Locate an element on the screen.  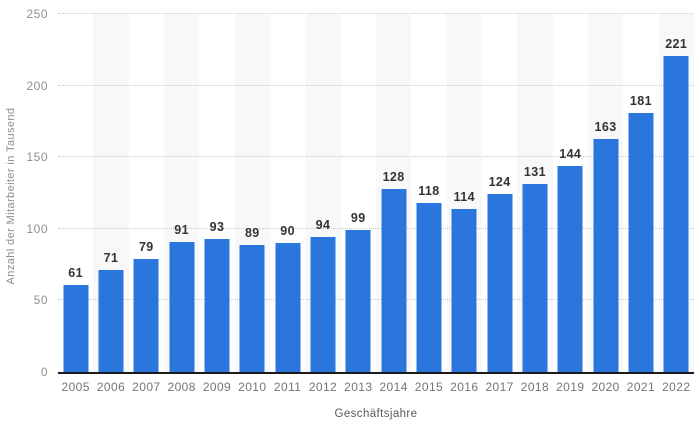
bar-2010 is located at coordinates (252, 308).